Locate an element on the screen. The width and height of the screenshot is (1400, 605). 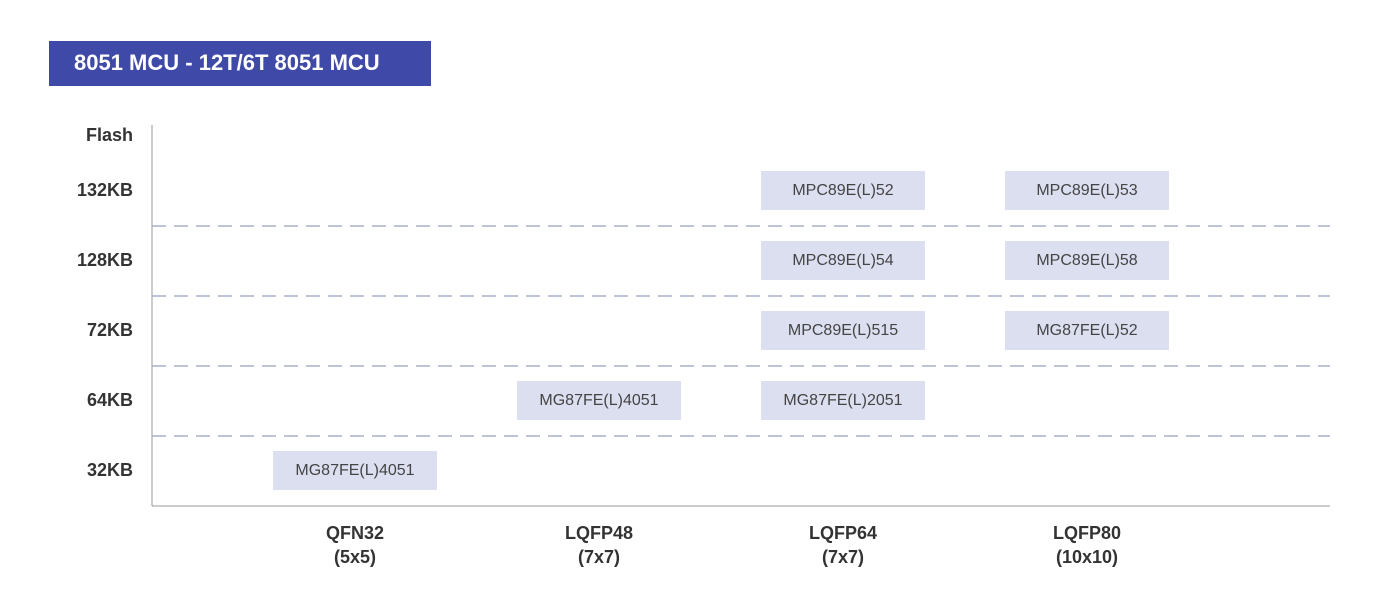
part-label: MG87FE(L)2051 is located at coordinates (842, 400).